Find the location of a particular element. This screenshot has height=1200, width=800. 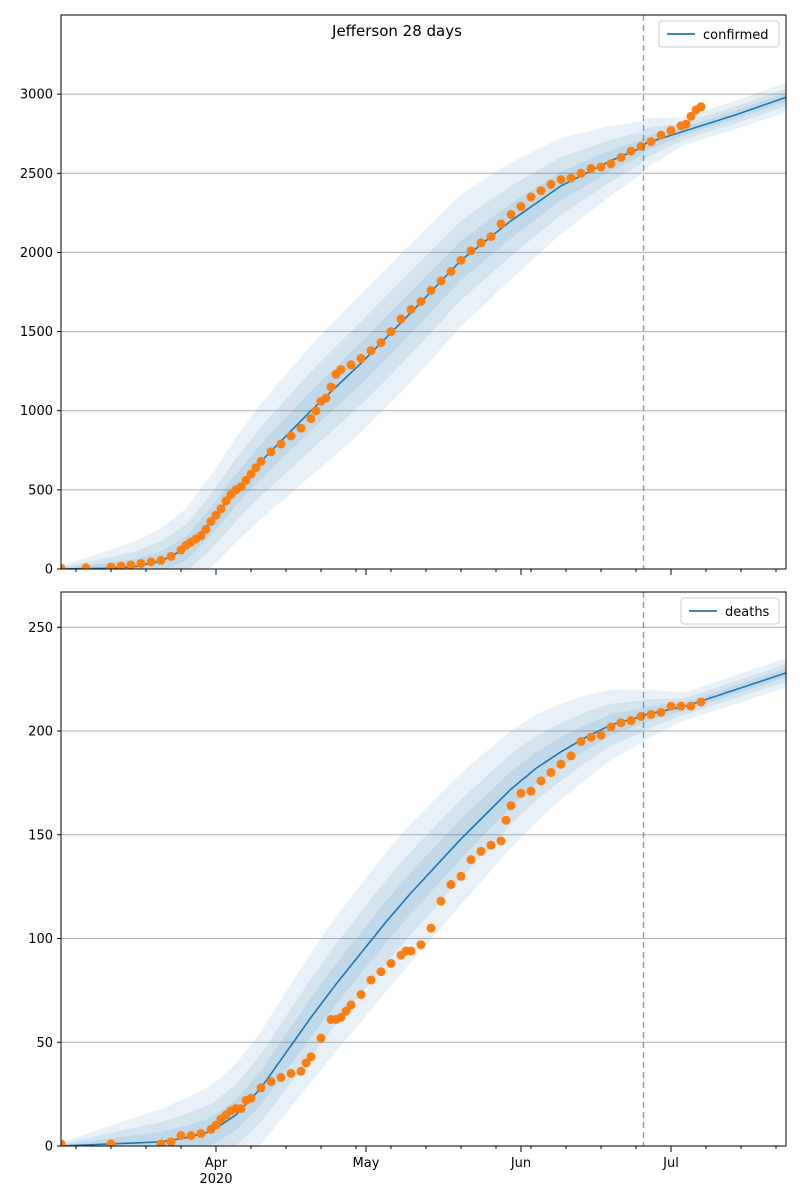

x-tick-sublabel: 2020 is located at coordinates (215, 1179).